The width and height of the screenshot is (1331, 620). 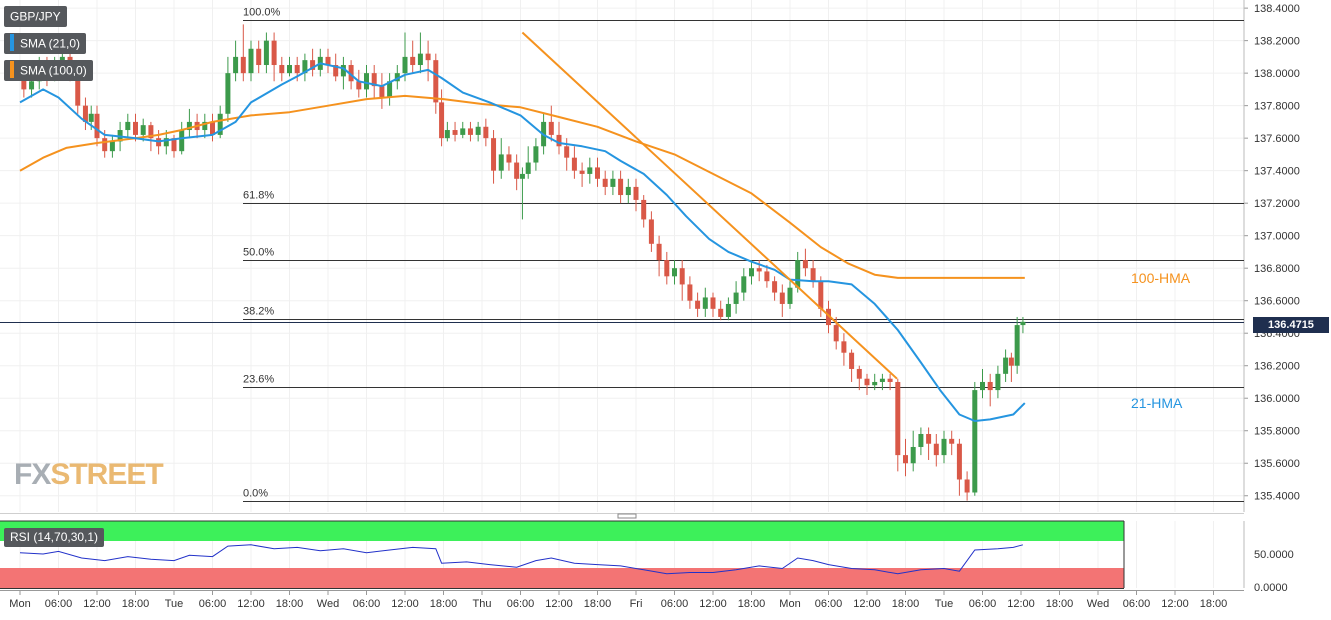 I want to click on rsi-line, so click(x=521, y=559).